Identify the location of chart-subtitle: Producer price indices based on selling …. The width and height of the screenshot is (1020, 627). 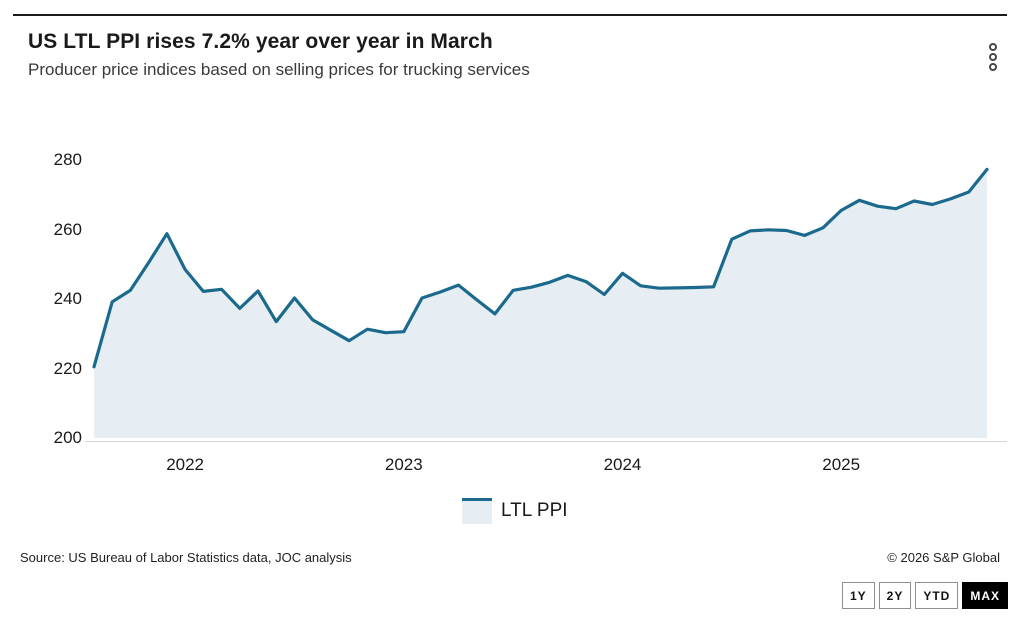
(279, 69).